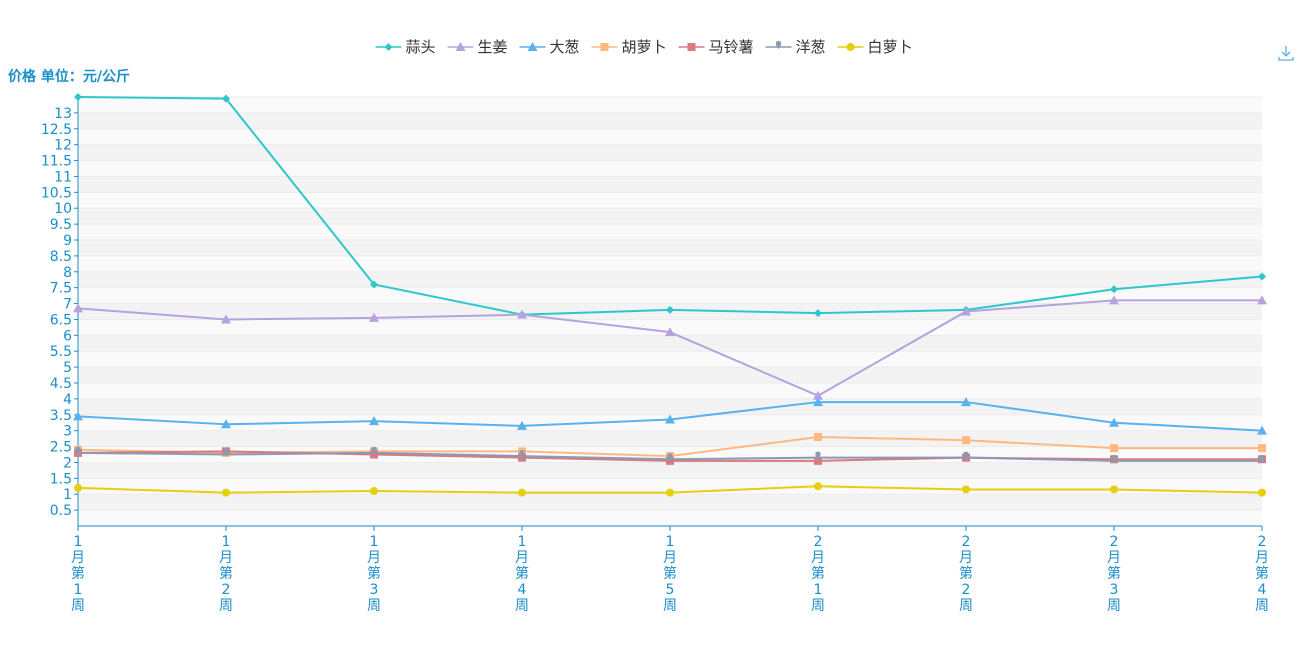 This screenshot has height=650, width=1300. What do you see at coordinates (61, 320) in the screenshot?
I see `y-tick-label: 6.5` at bounding box center [61, 320].